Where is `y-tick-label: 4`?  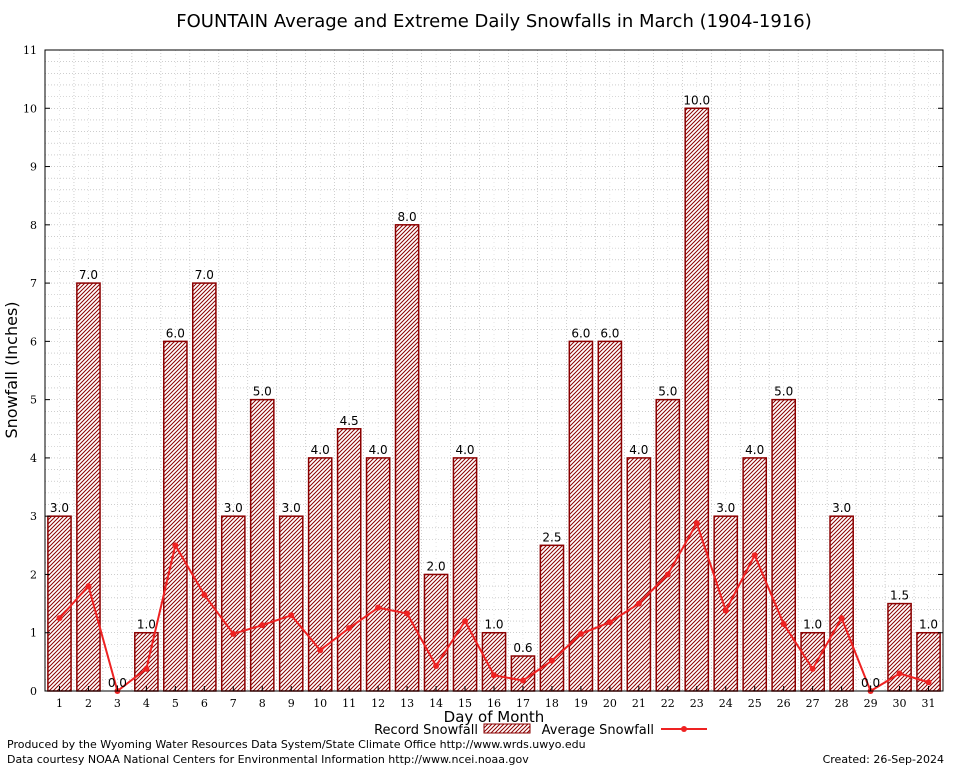
y-tick-label: 4 is located at coordinates (33, 458).